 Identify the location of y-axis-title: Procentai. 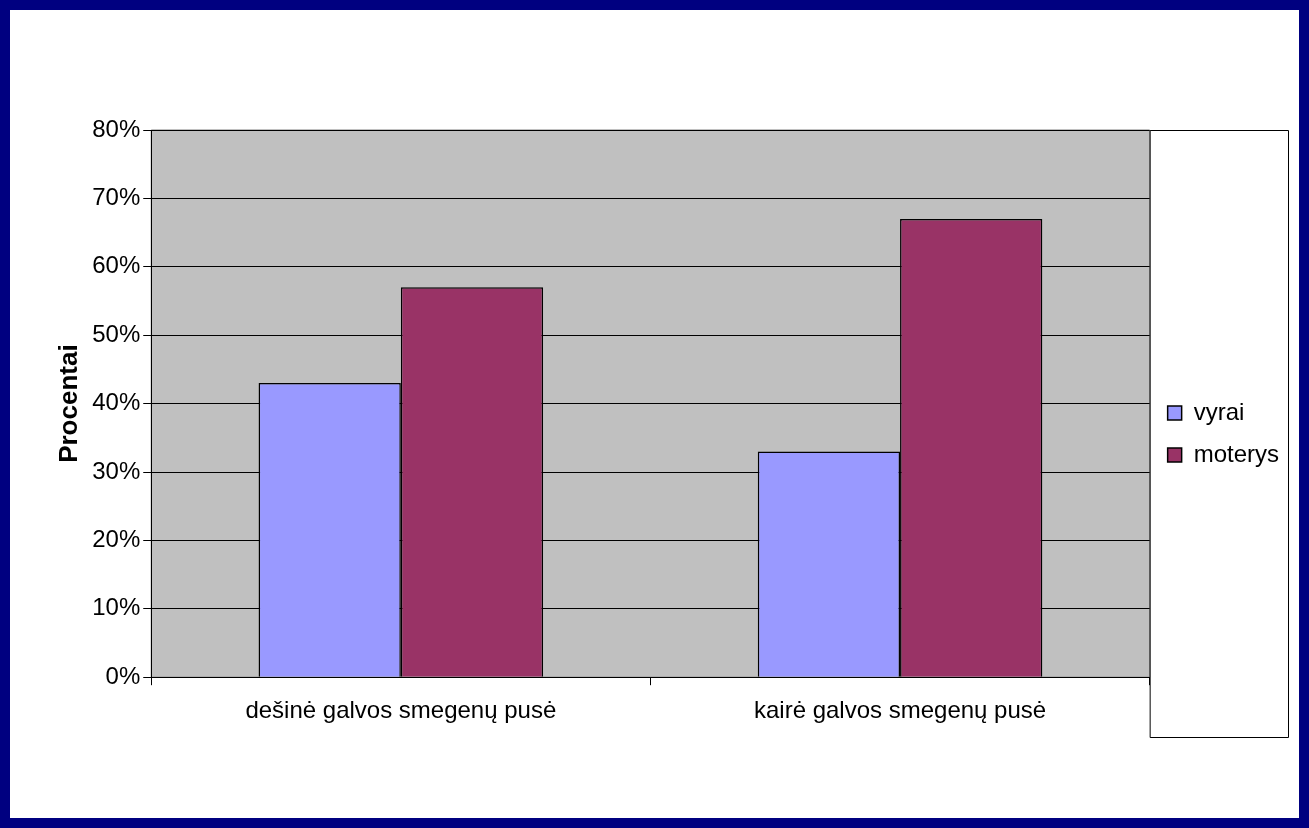
(67, 403).